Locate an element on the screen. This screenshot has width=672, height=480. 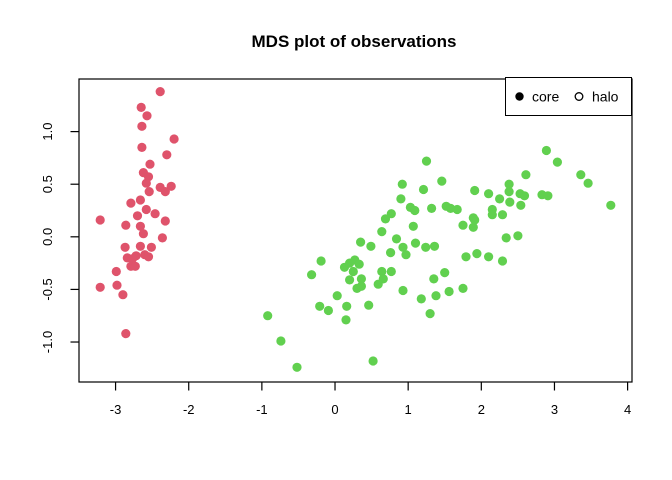
legend-filled-circle-icon is located at coordinates (519, 96).